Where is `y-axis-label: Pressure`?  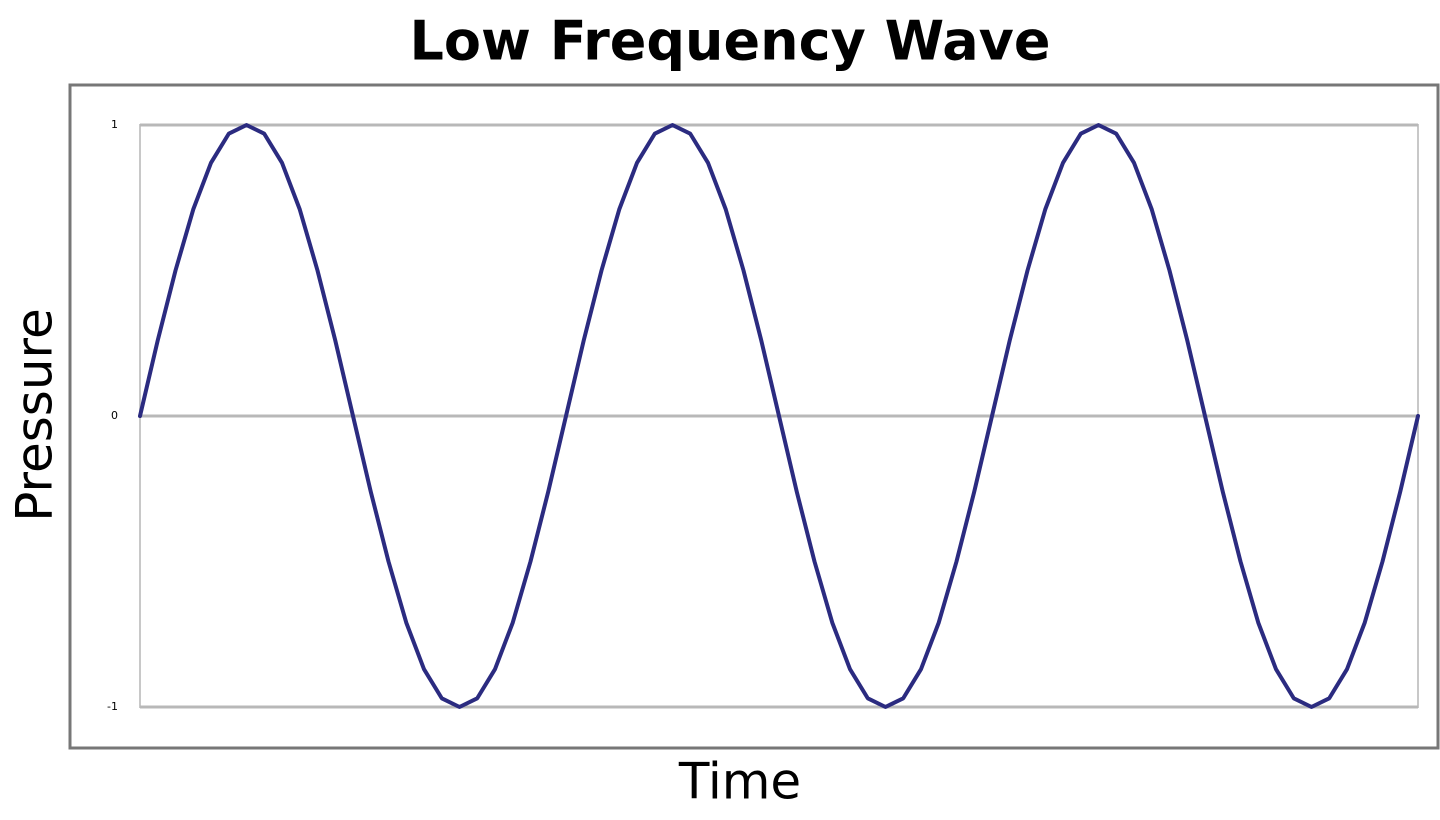
y-axis-label: Pressure is located at coordinates (35, 415).